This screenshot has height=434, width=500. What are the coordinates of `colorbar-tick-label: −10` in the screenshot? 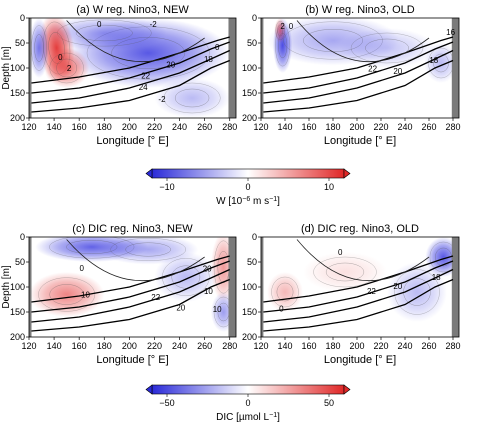 It's located at (166, 187).